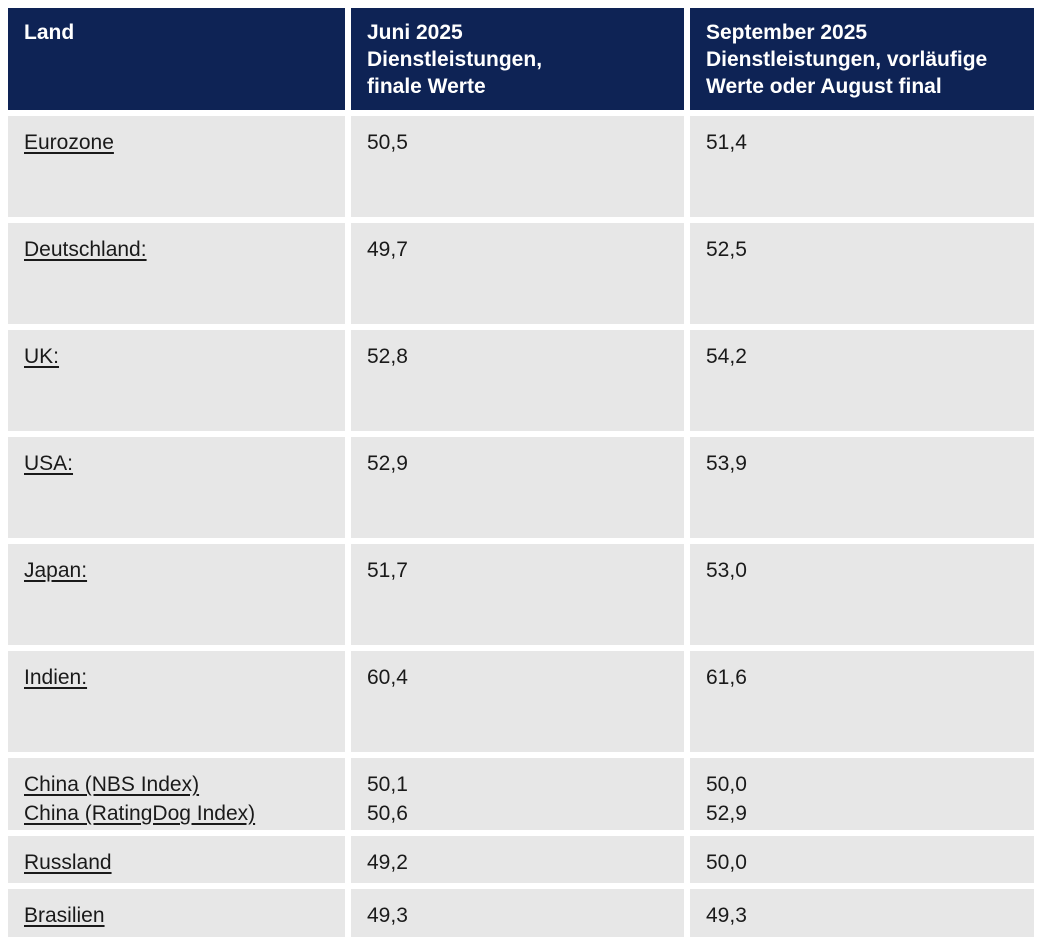 This screenshot has width=1042, height=945. I want to click on value-cell-japan-september: 53,0, so click(862, 594).